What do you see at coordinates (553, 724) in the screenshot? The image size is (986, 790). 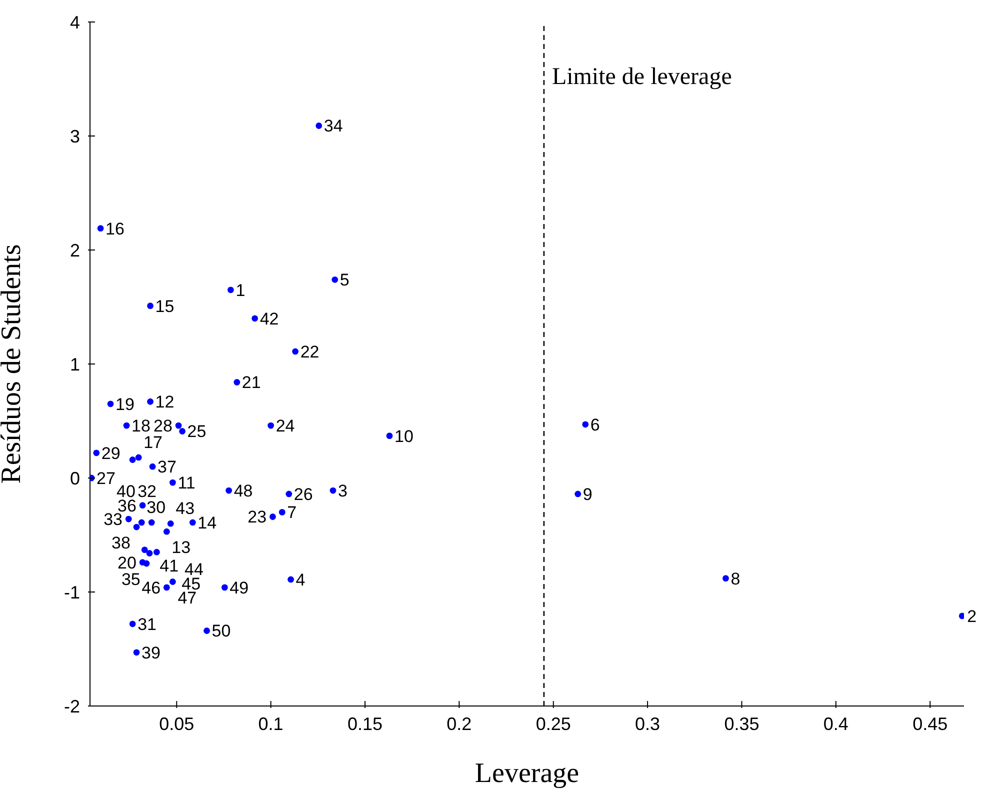 I see `x-tick-label: 0.25` at bounding box center [553, 724].